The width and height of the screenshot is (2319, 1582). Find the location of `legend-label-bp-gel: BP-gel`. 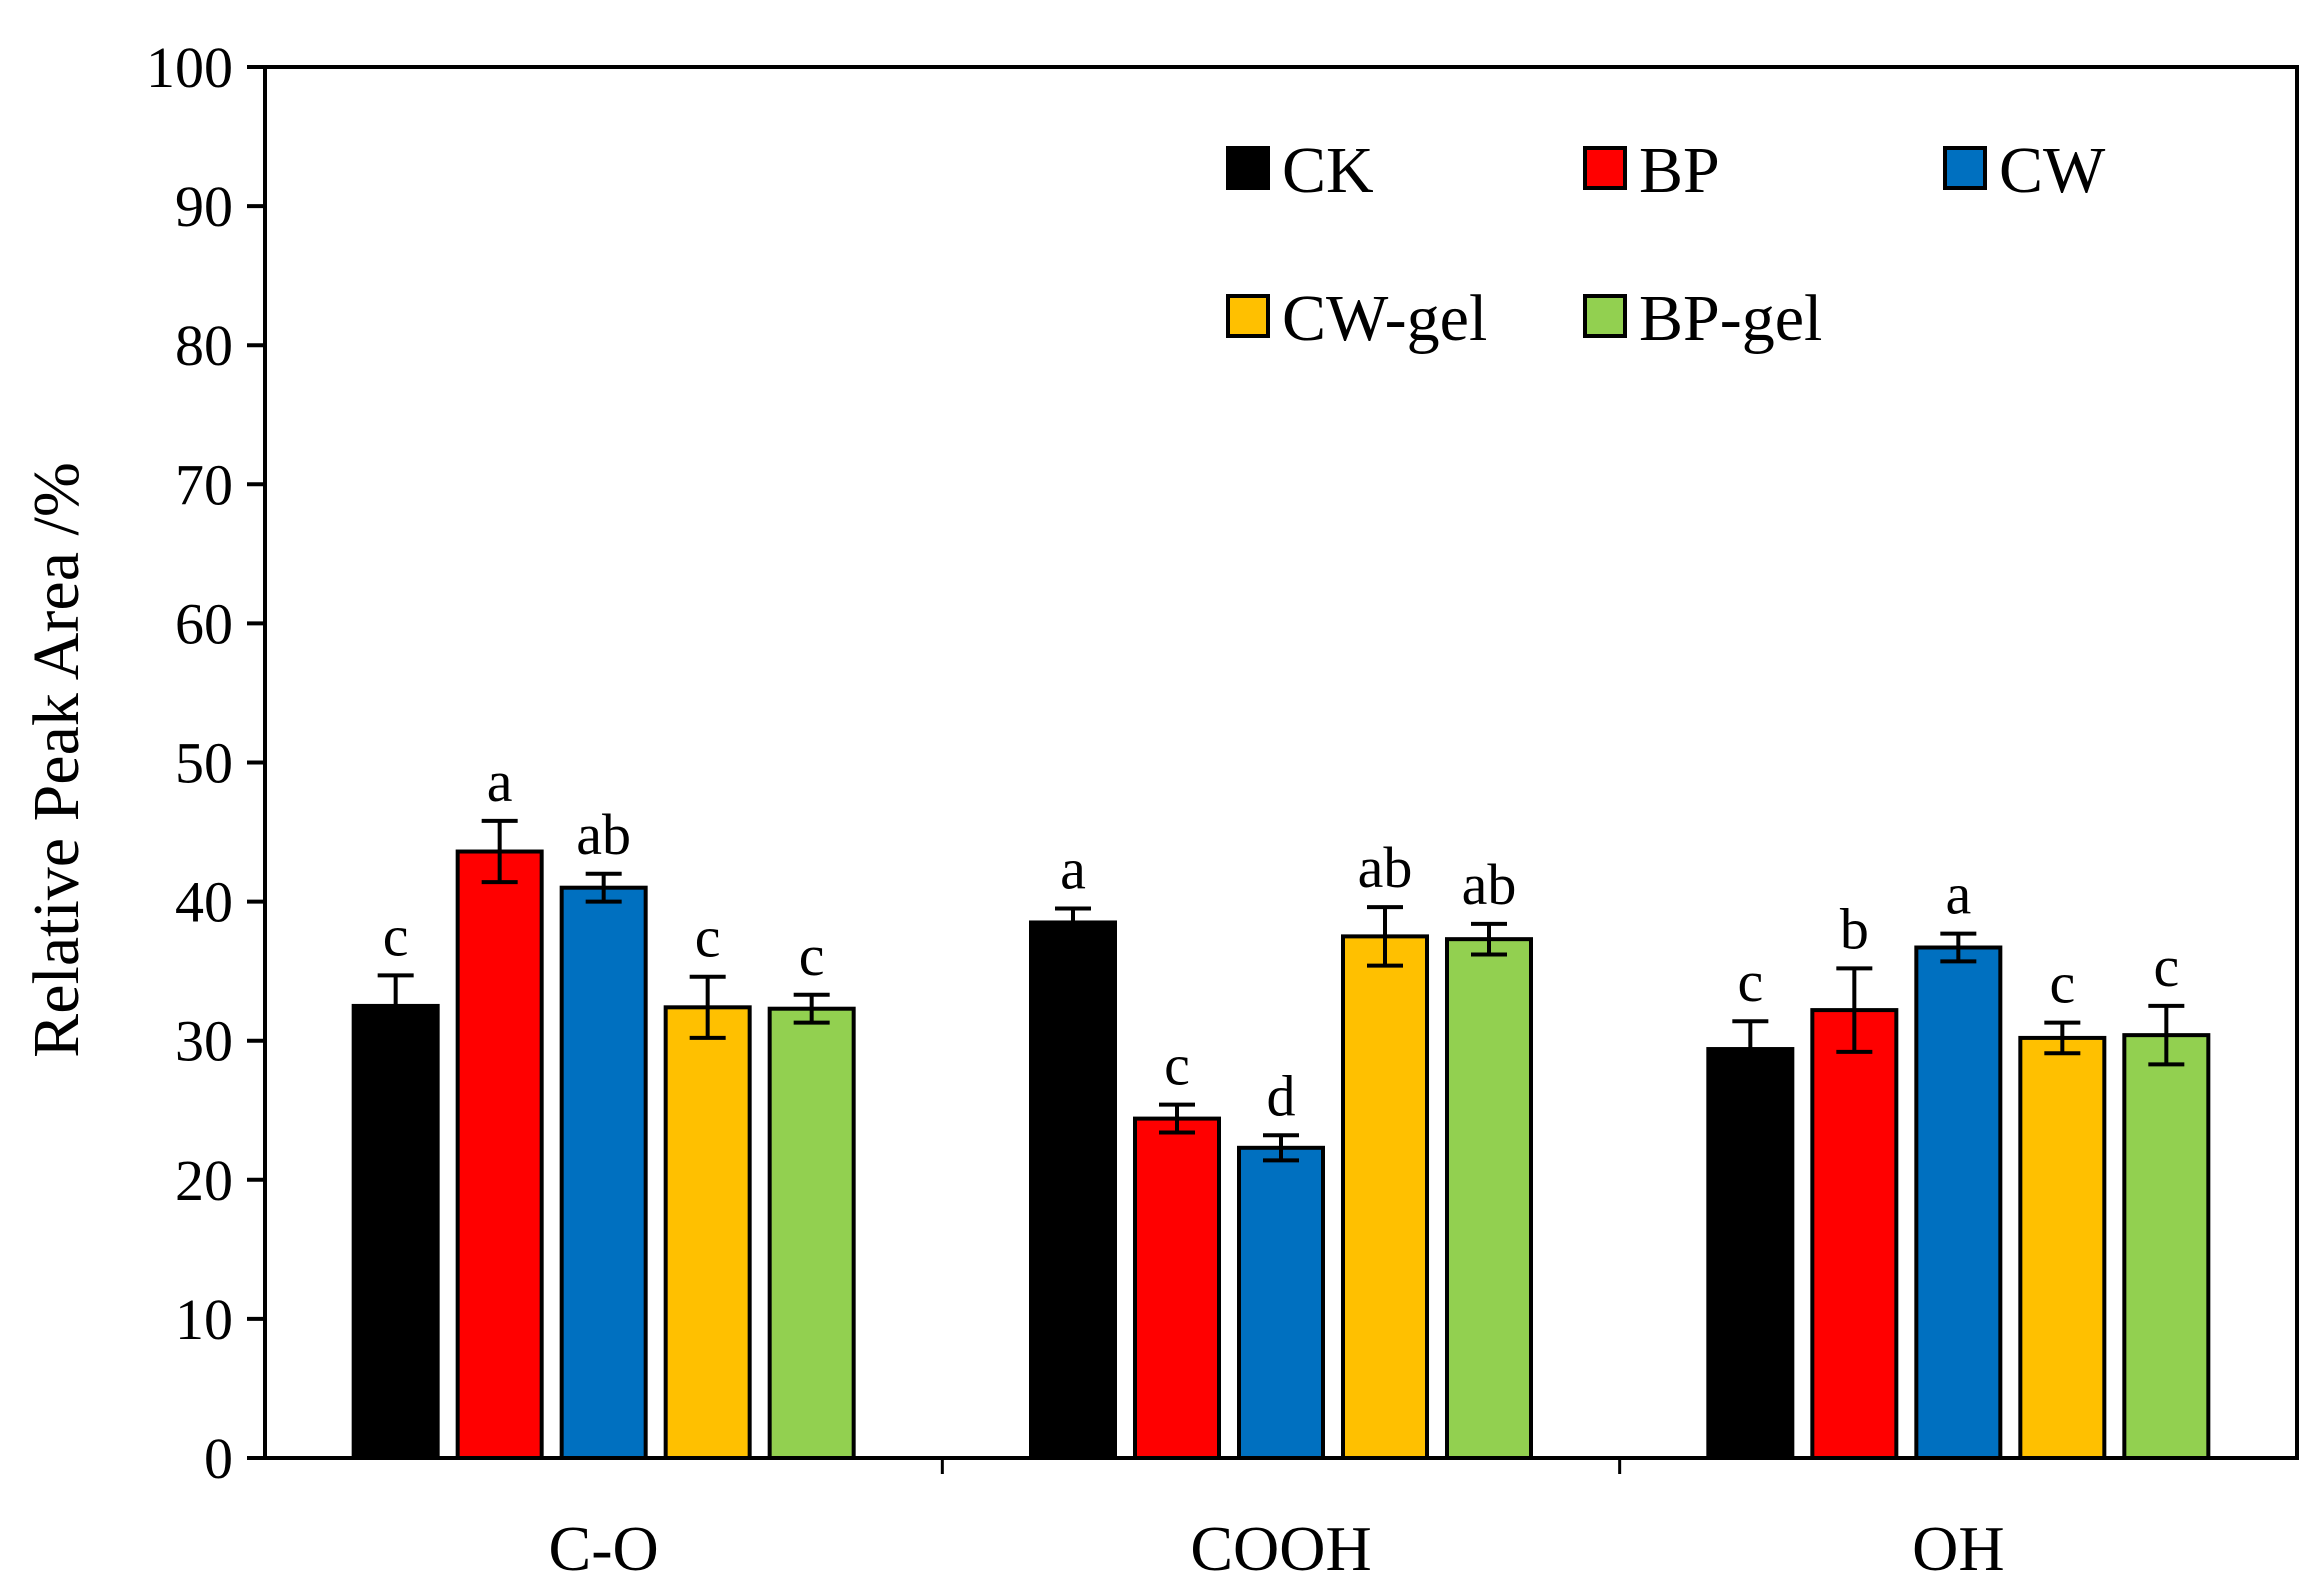

legend-label-bp-gel: BP-gel is located at coordinates (1730, 318).